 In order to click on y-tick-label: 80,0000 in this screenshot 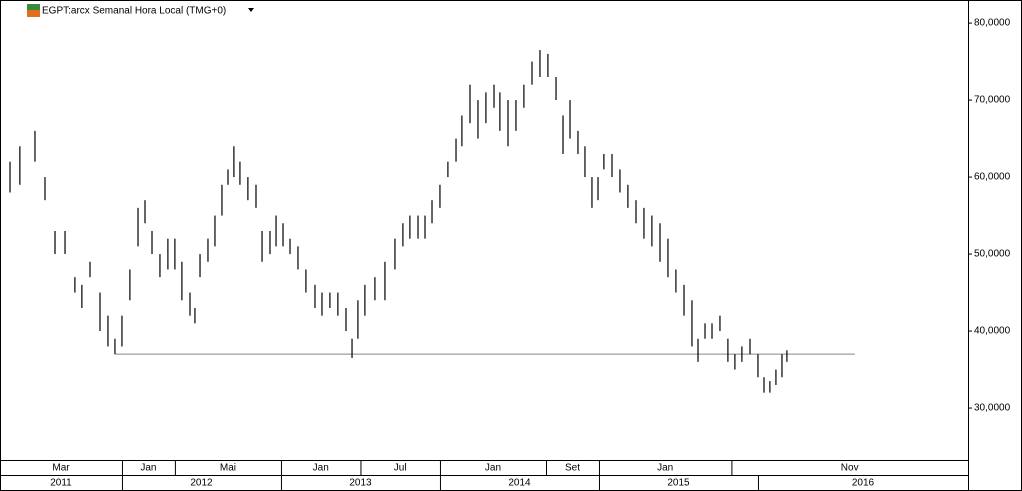, I will do `click(992, 23)`.